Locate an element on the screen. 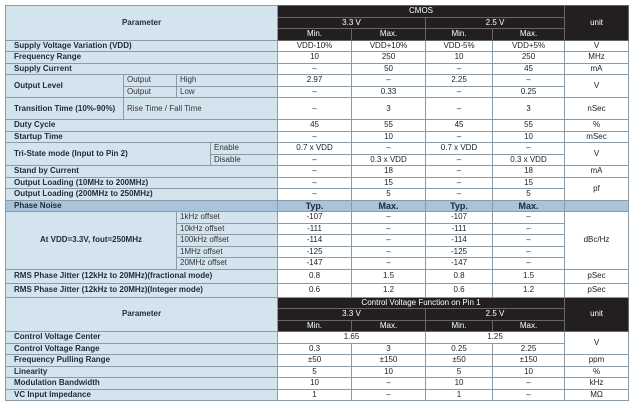  cell: 1.25 is located at coordinates (495, 337).